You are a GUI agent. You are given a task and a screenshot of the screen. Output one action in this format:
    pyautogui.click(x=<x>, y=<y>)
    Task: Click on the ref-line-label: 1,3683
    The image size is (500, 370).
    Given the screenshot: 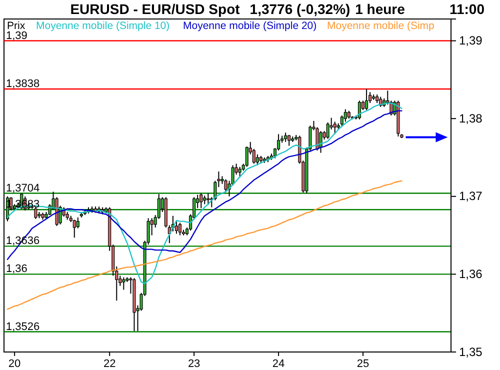 What is the action you would take?
    pyautogui.click(x=23, y=204)
    